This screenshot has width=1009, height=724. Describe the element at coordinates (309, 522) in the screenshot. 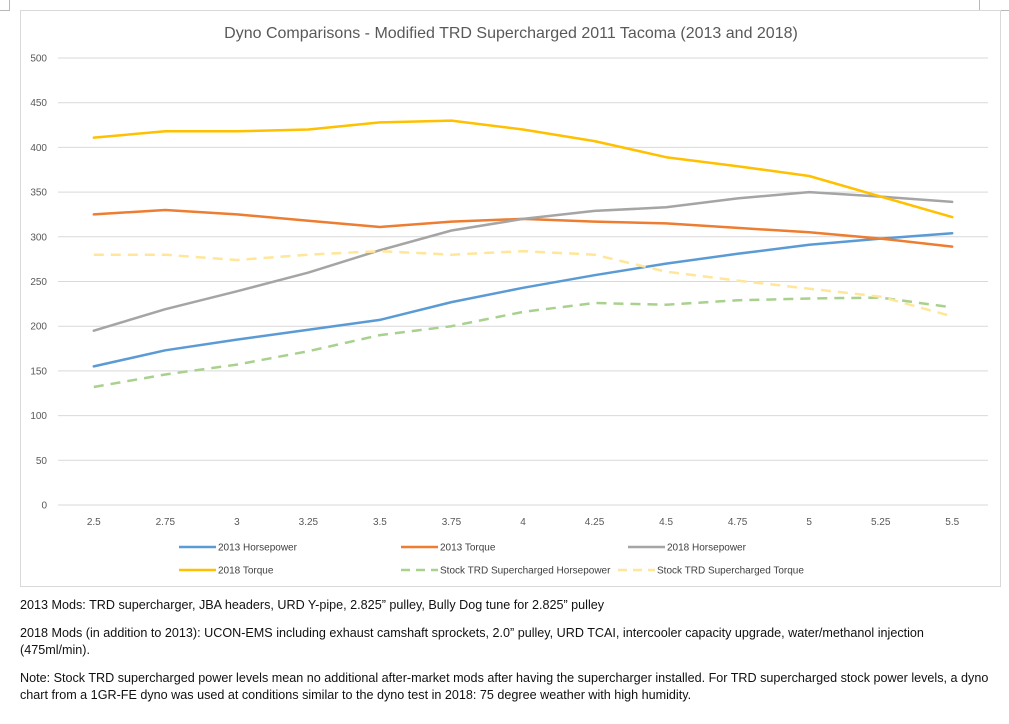

I see `x-tick-label: 3.25` at that location.